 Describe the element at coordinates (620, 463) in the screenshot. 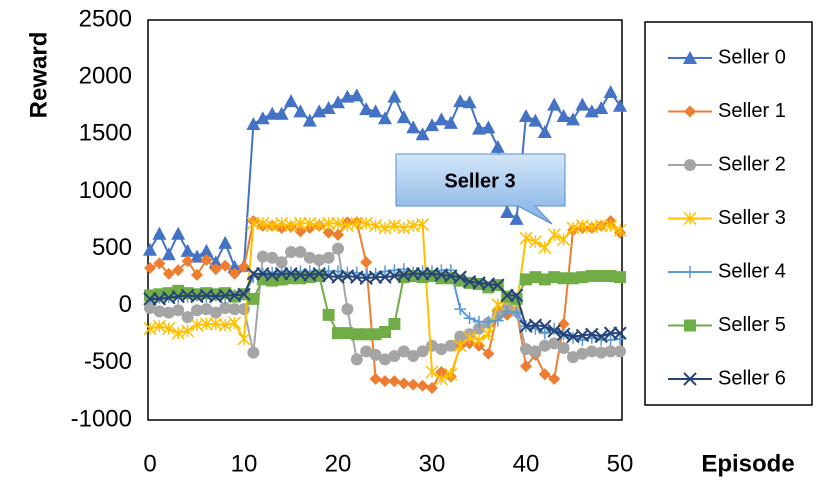

I see `x-tick-label: 50` at that location.